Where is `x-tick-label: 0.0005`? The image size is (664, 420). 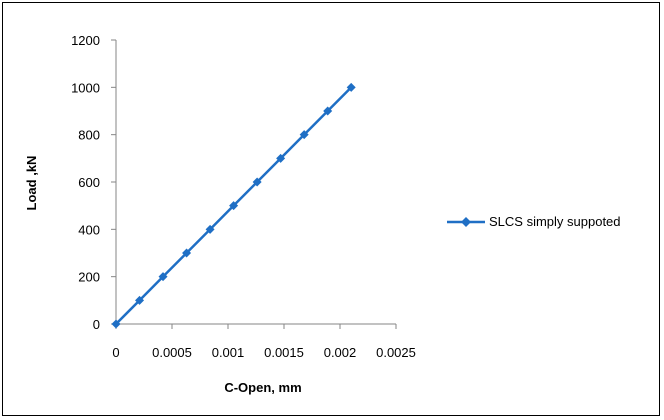
x-tick-label: 0.0005 is located at coordinates (172, 352).